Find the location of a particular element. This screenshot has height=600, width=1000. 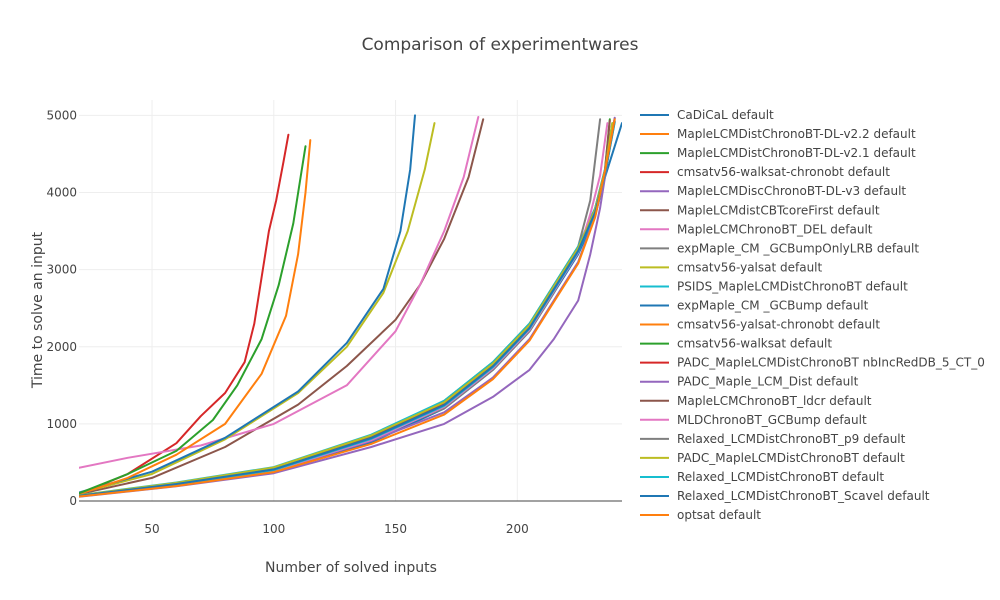

y-tick-label: 1000 is located at coordinates (61, 424).